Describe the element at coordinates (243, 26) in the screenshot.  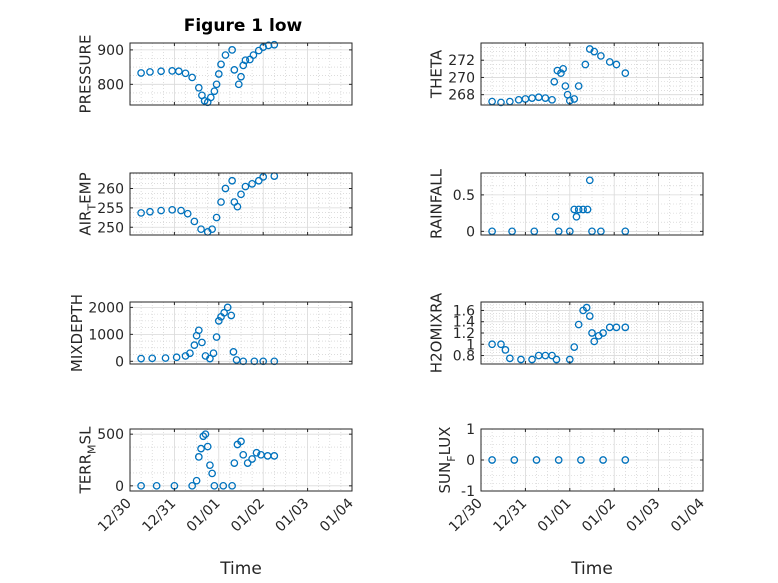
I see `figure-title: Figure 1 low` at that location.